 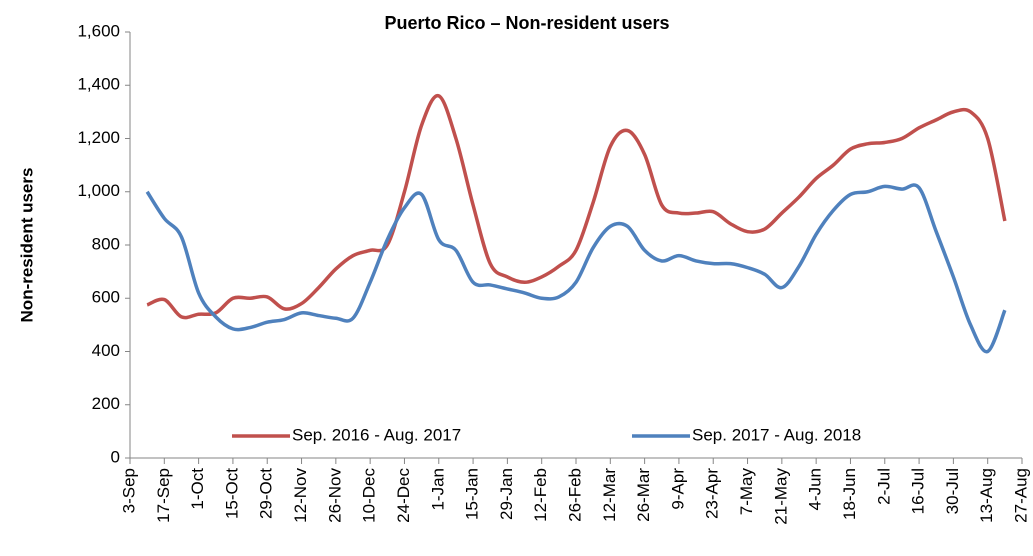 What do you see at coordinates (918, 491) in the screenshot?
I see `x-tick-label: 16-Jul` at bounding box center [918, 491].